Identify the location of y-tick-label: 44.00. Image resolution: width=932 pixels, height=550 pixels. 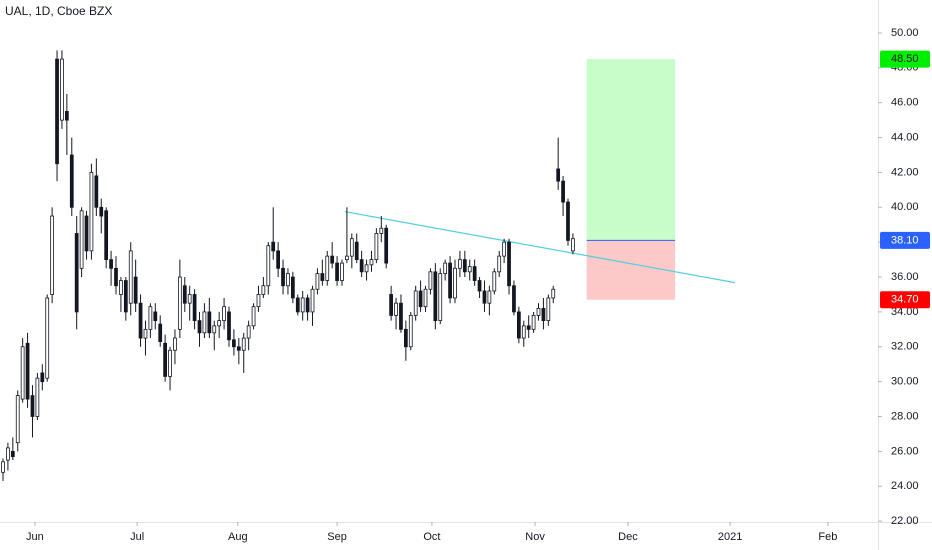
(905, 137).